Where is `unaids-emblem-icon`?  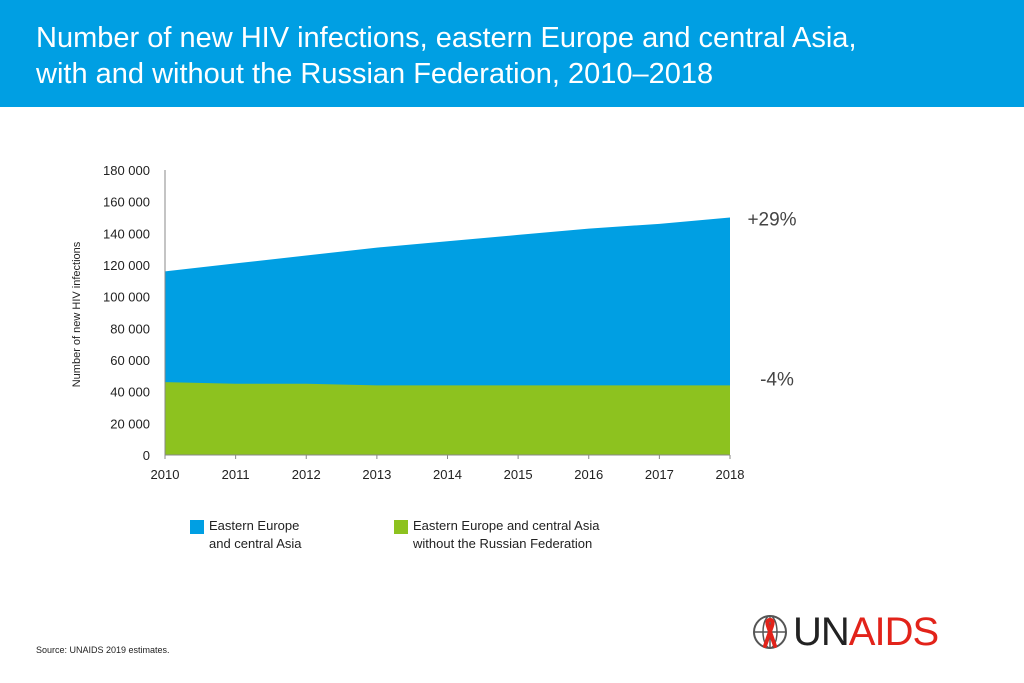
unaids-emblem-icon is located at coordinates (770, 632).